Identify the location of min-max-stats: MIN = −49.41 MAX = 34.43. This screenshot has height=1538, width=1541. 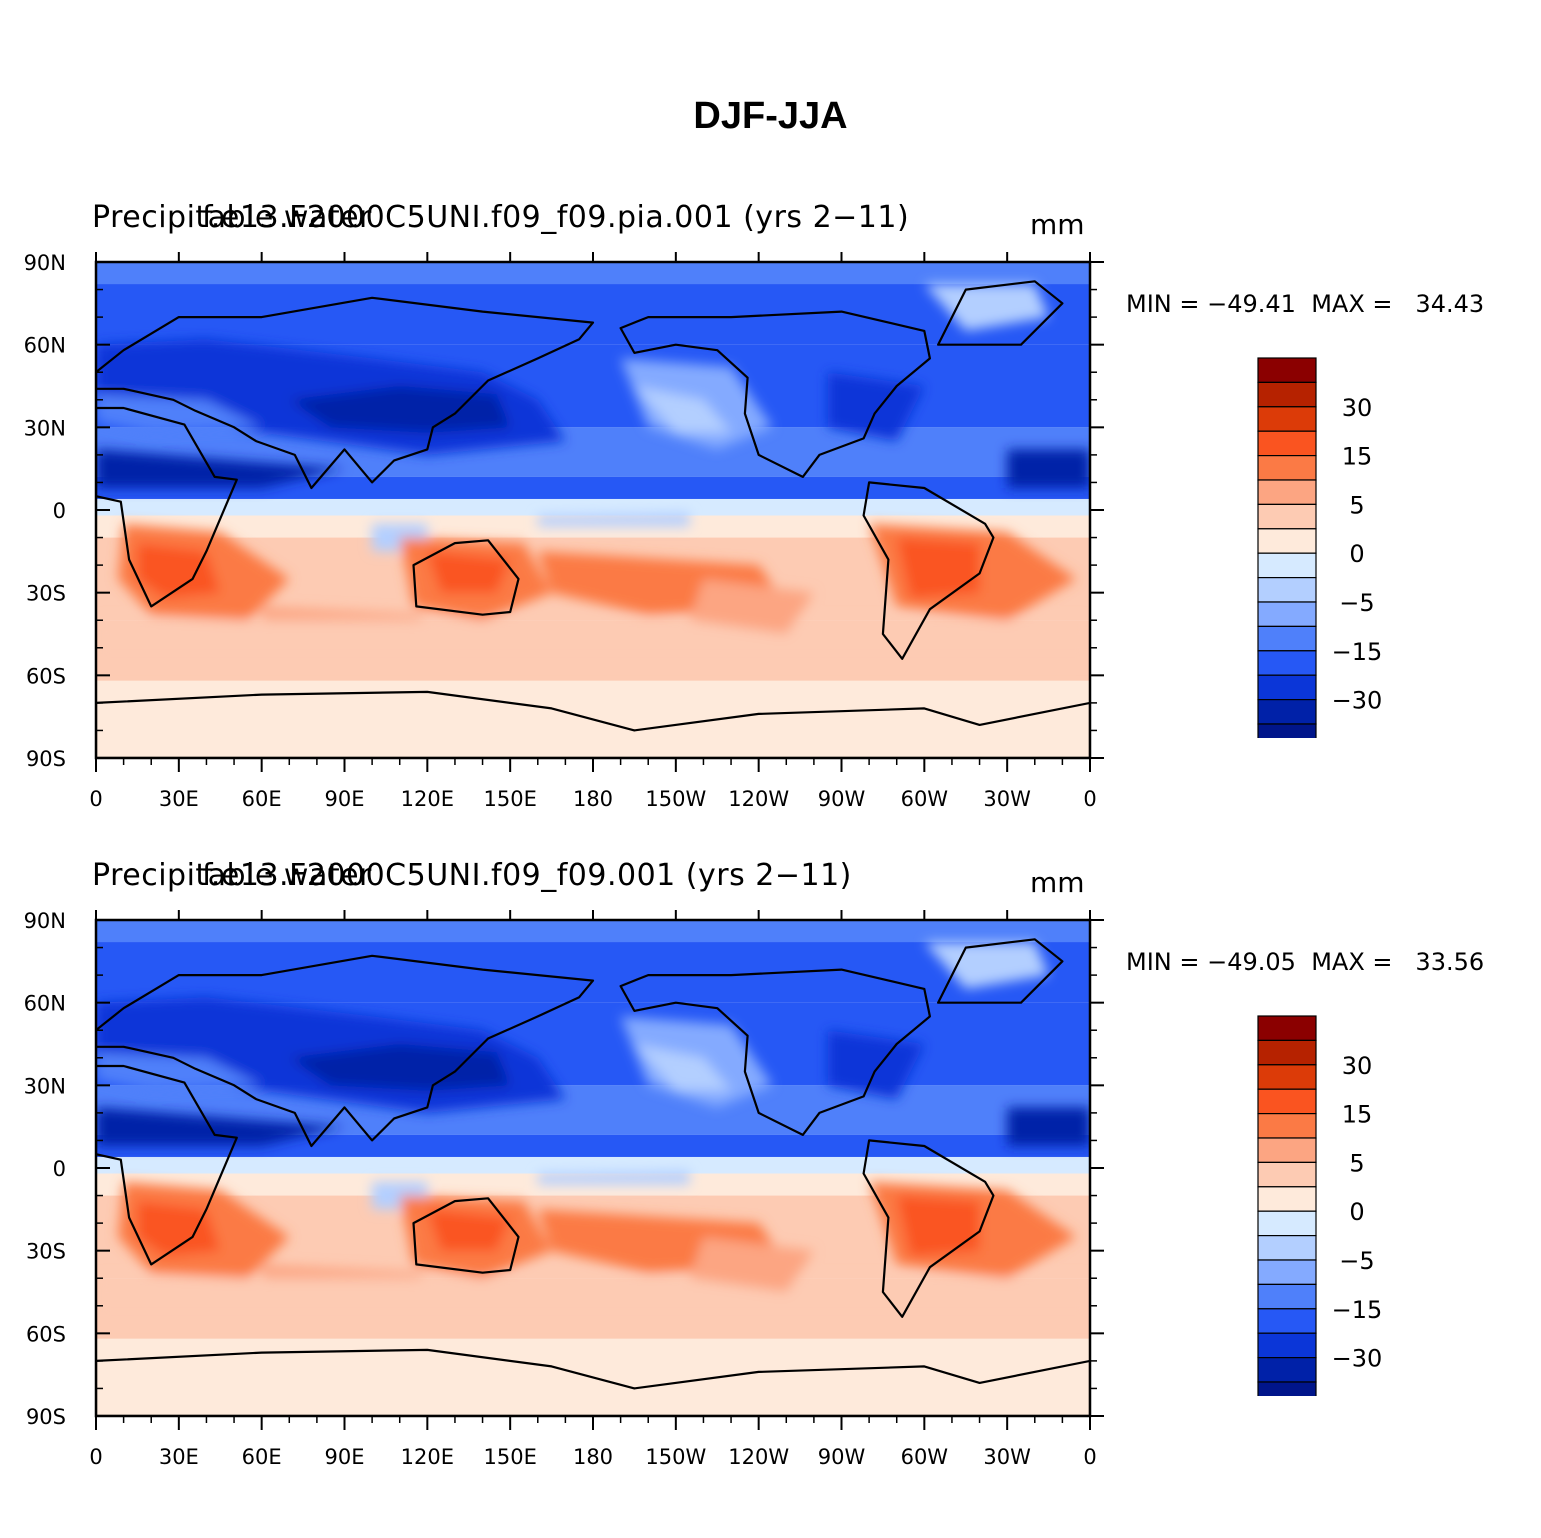
(1305, 304).